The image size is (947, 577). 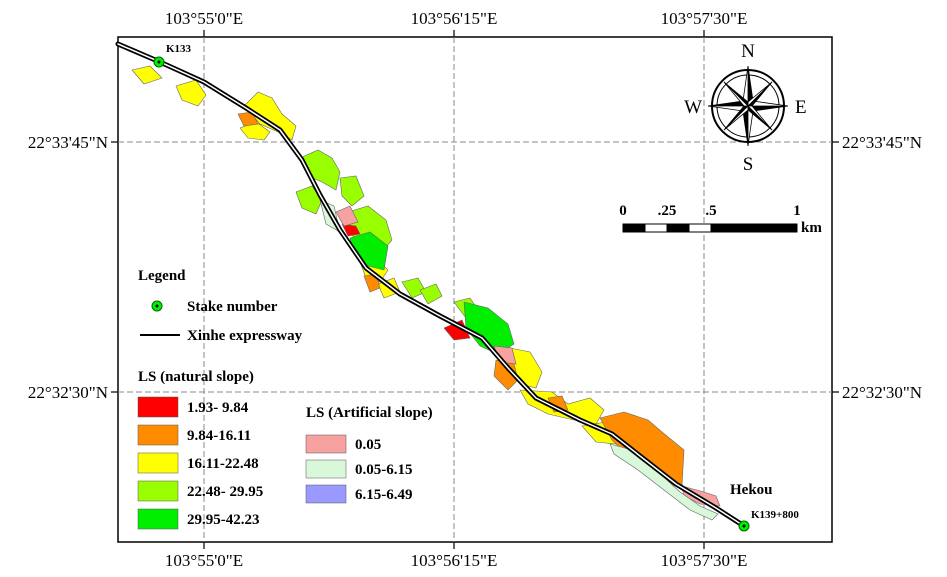 I want to click on legend-stake-label: Stake number, so click(x=232, y=307).